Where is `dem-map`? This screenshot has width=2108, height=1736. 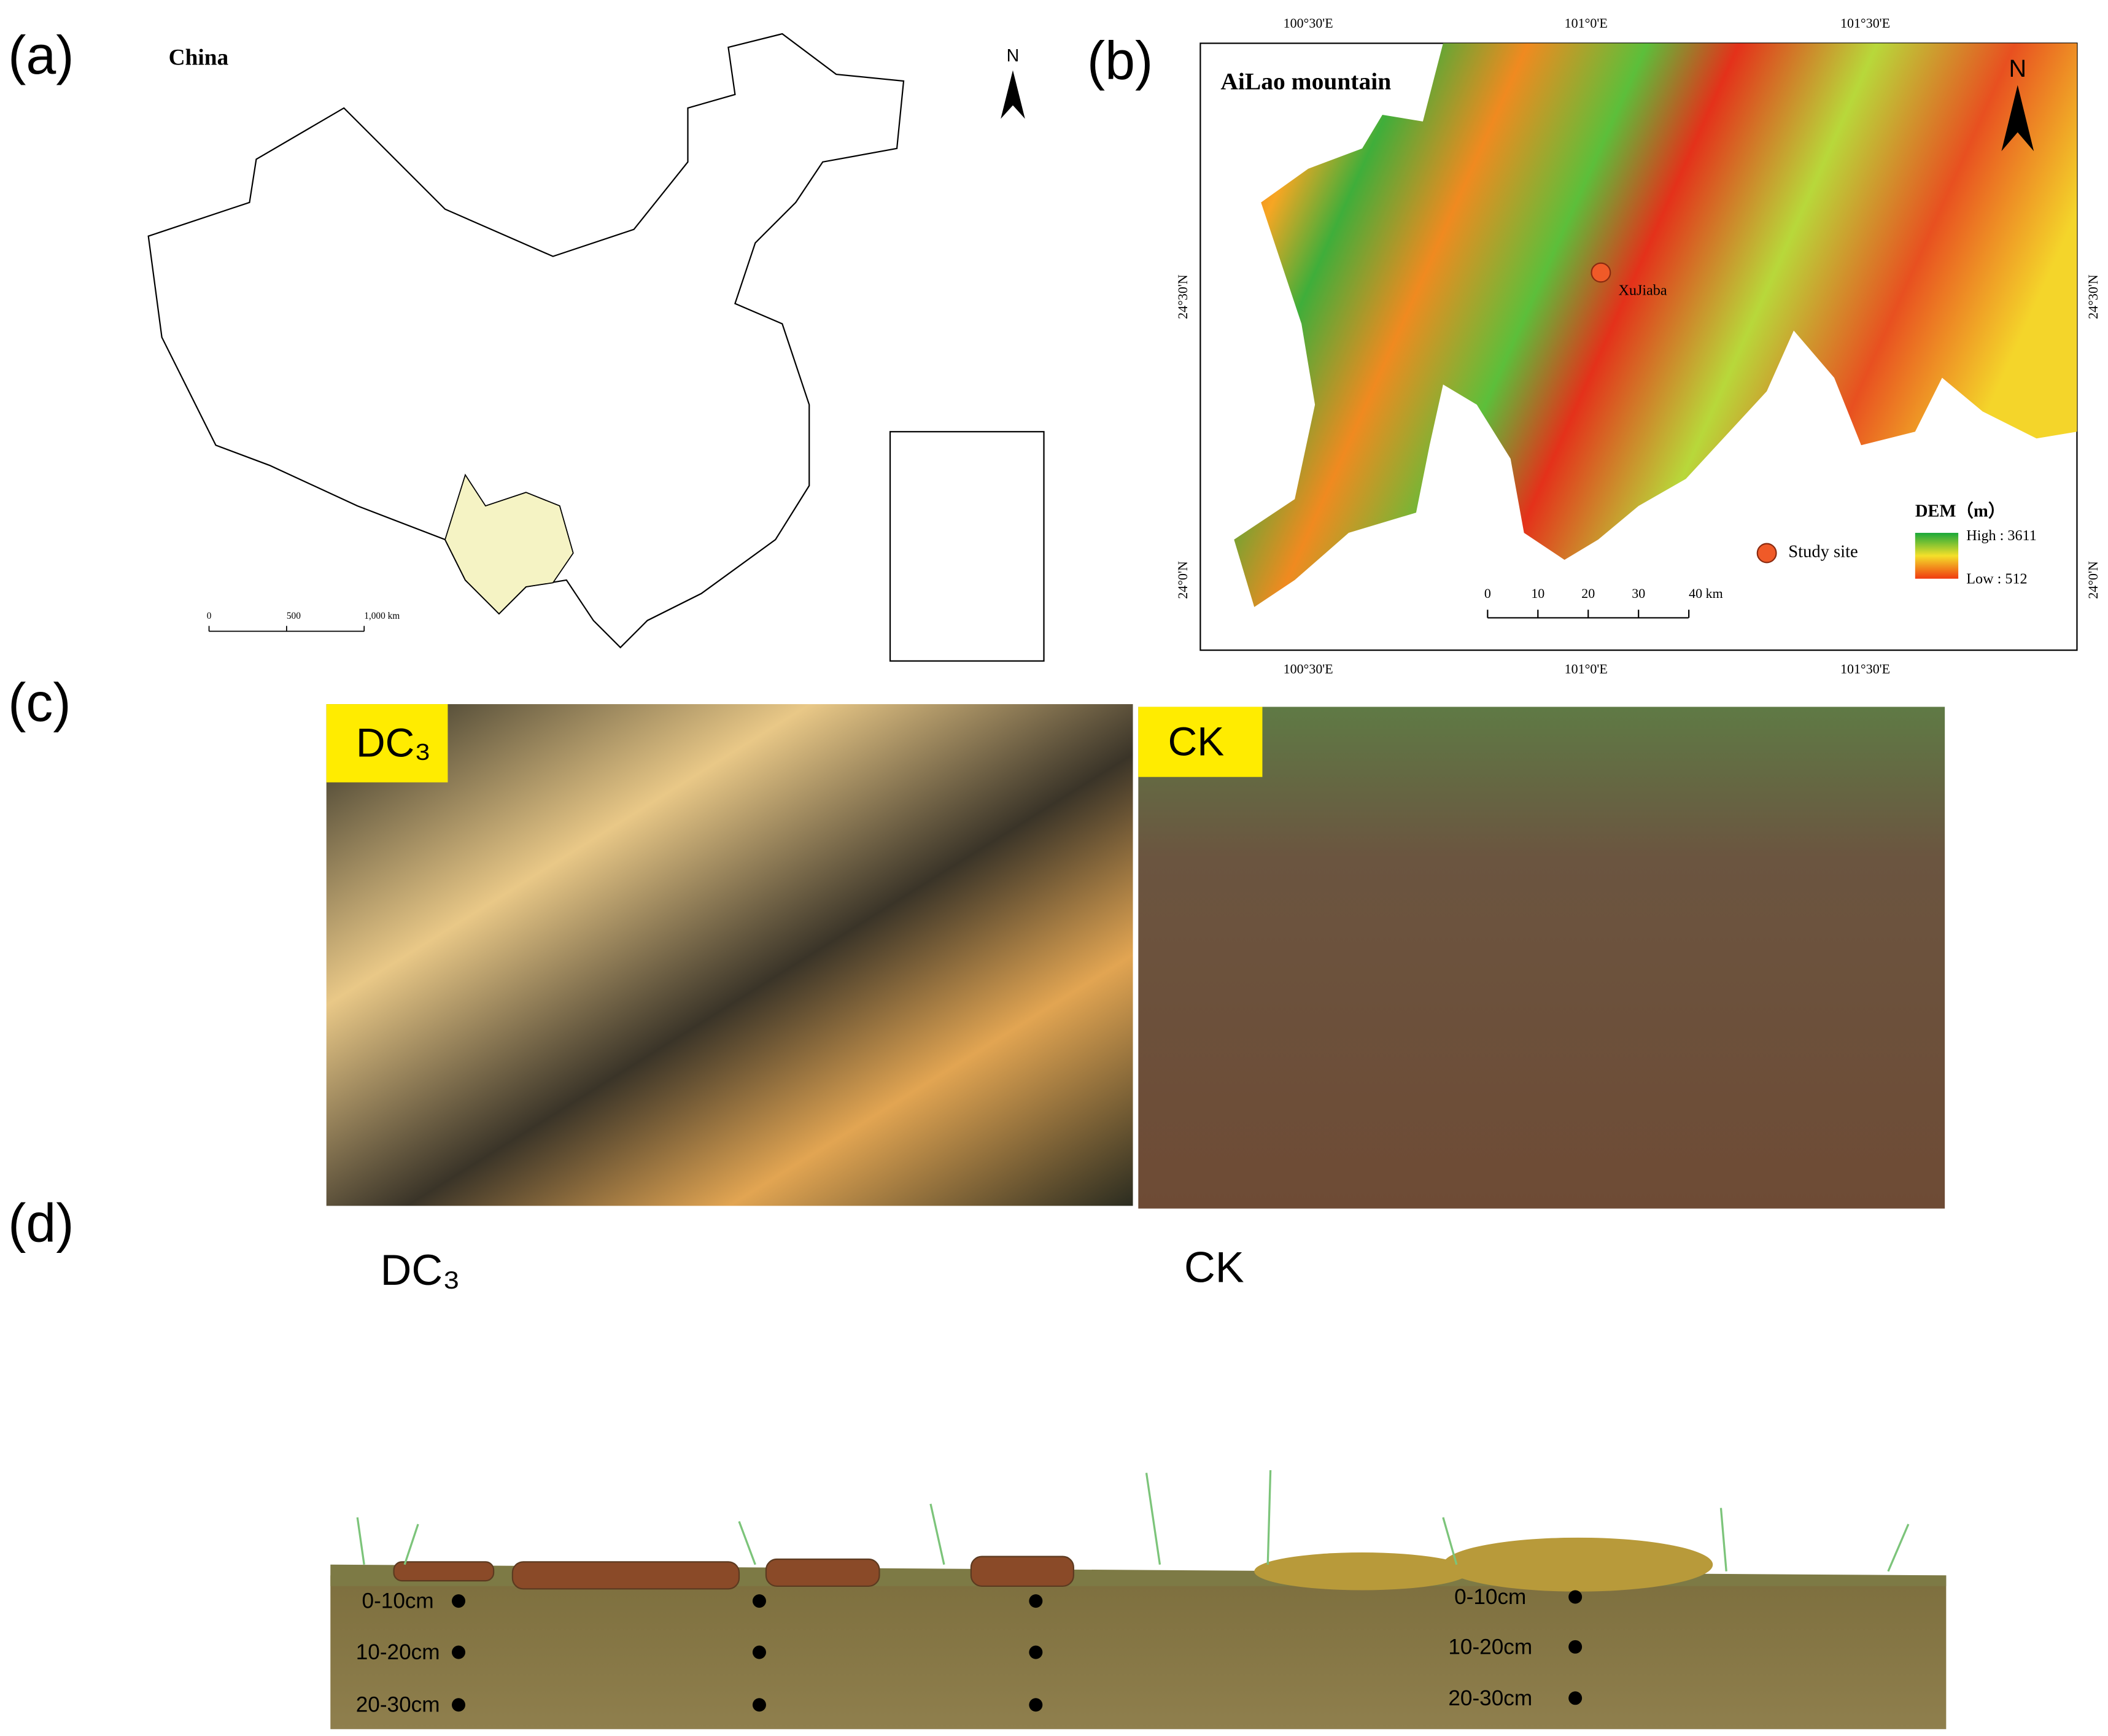
dem-map is located at coordinates (1656, 325).